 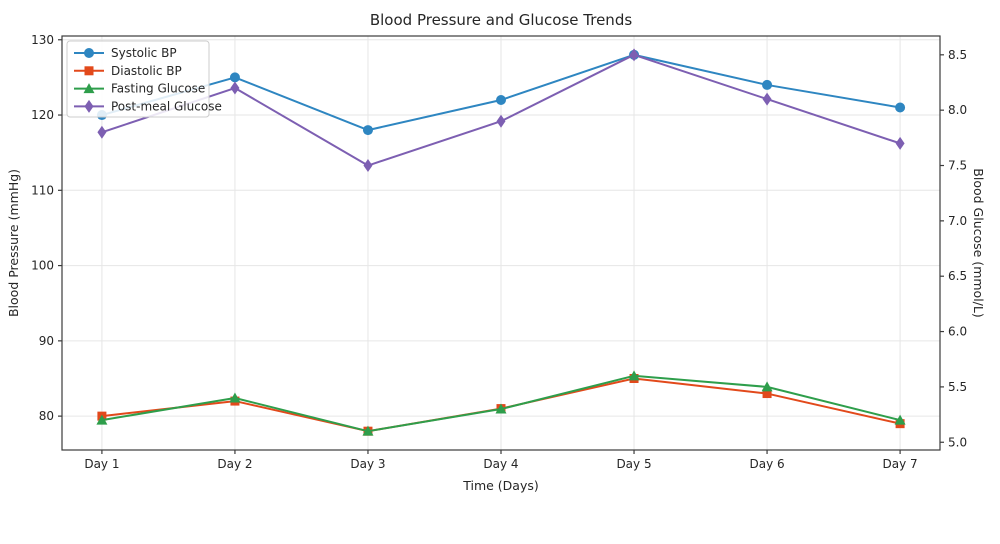 I want to click on y-axis-label-left: Blood Pressure (mmHg), so click(x=13, y=243).